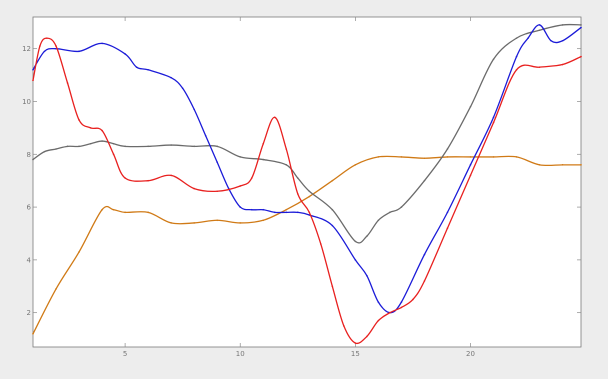  I want to click on y-tick-label: 6, so click(29, 208).